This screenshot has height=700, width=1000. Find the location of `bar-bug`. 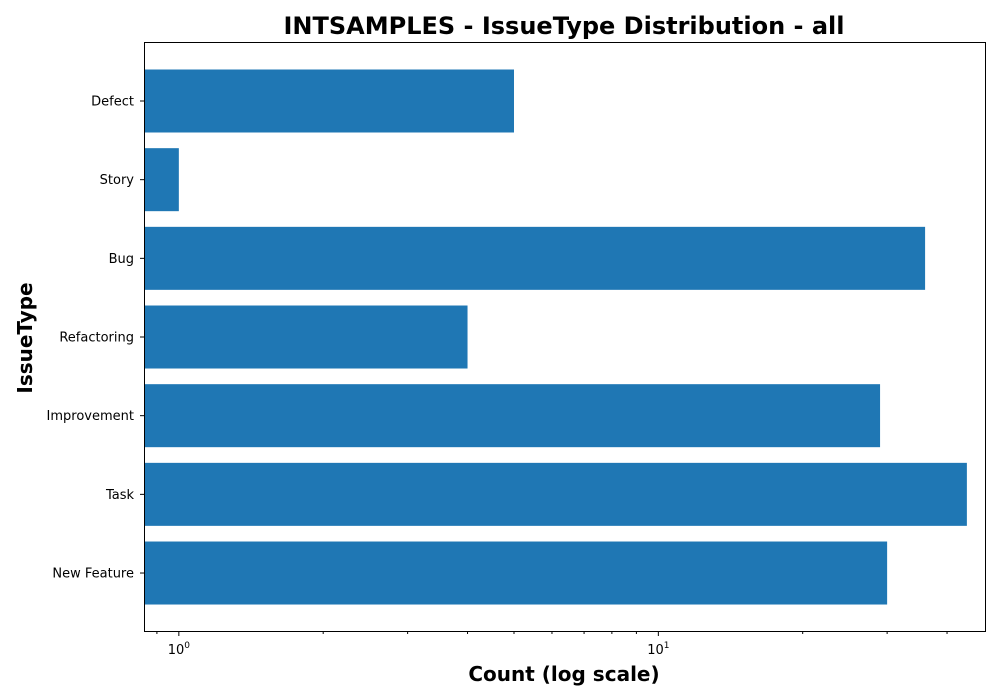

bar-bug is located at coordinates (535, 258).